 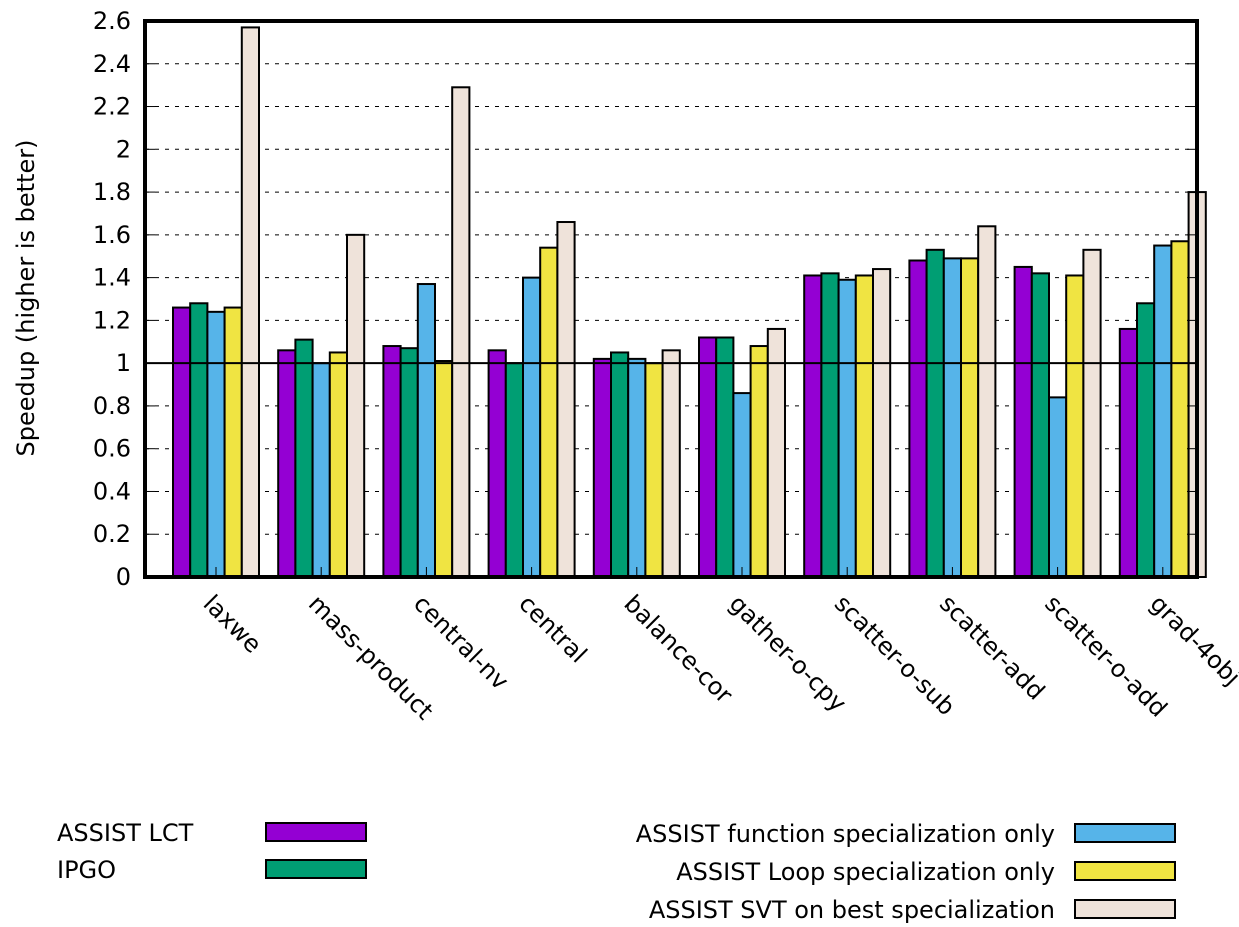 I want to click on y-tick-label: 1.2, so click(x=112, y=320).